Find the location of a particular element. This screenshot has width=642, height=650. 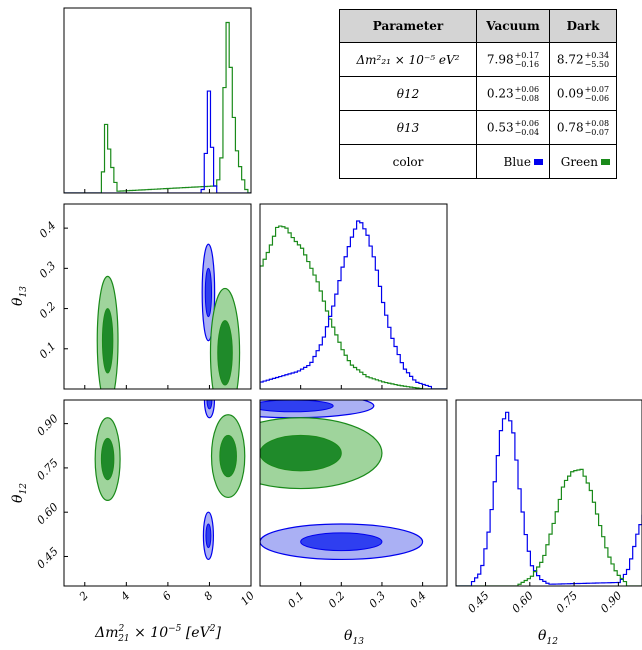

panel-frame-hdm is located at coordinates (157, 100).